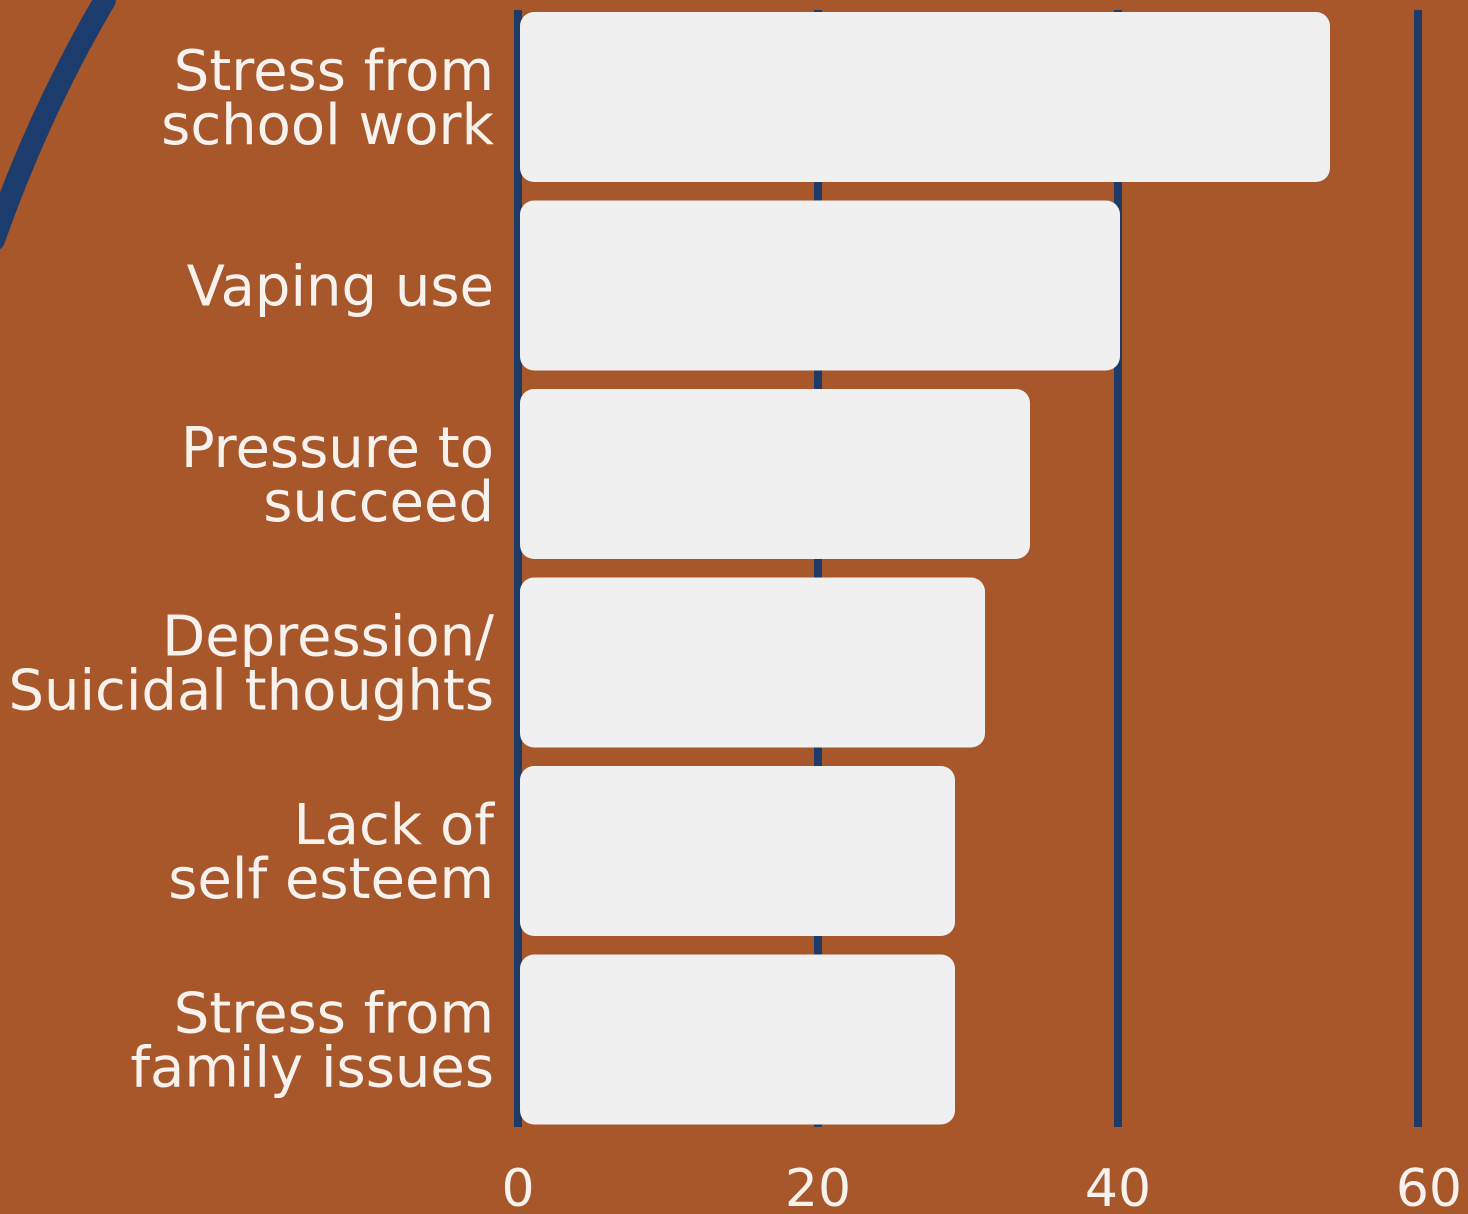 The image size is (1468, 1214). I want to click on category-label-0: Stress from school work, so click(327, 98).